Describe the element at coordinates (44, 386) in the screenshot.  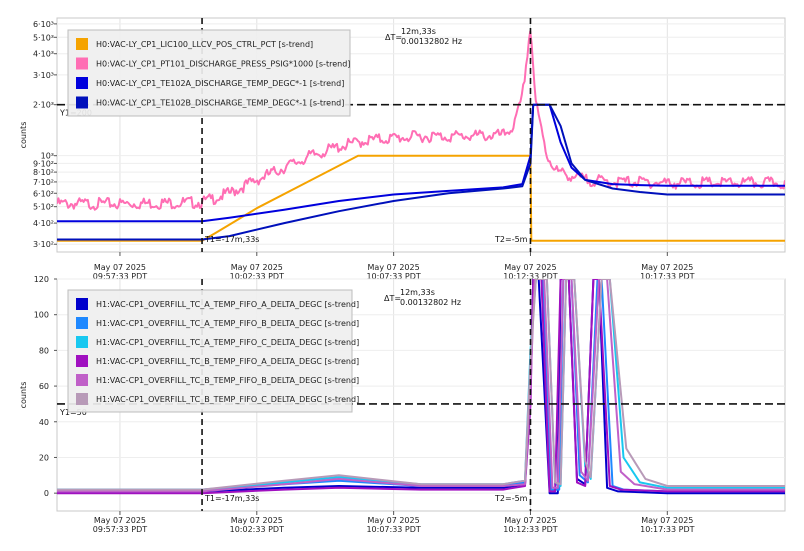
I see `y-tick-label: 60` at that location.